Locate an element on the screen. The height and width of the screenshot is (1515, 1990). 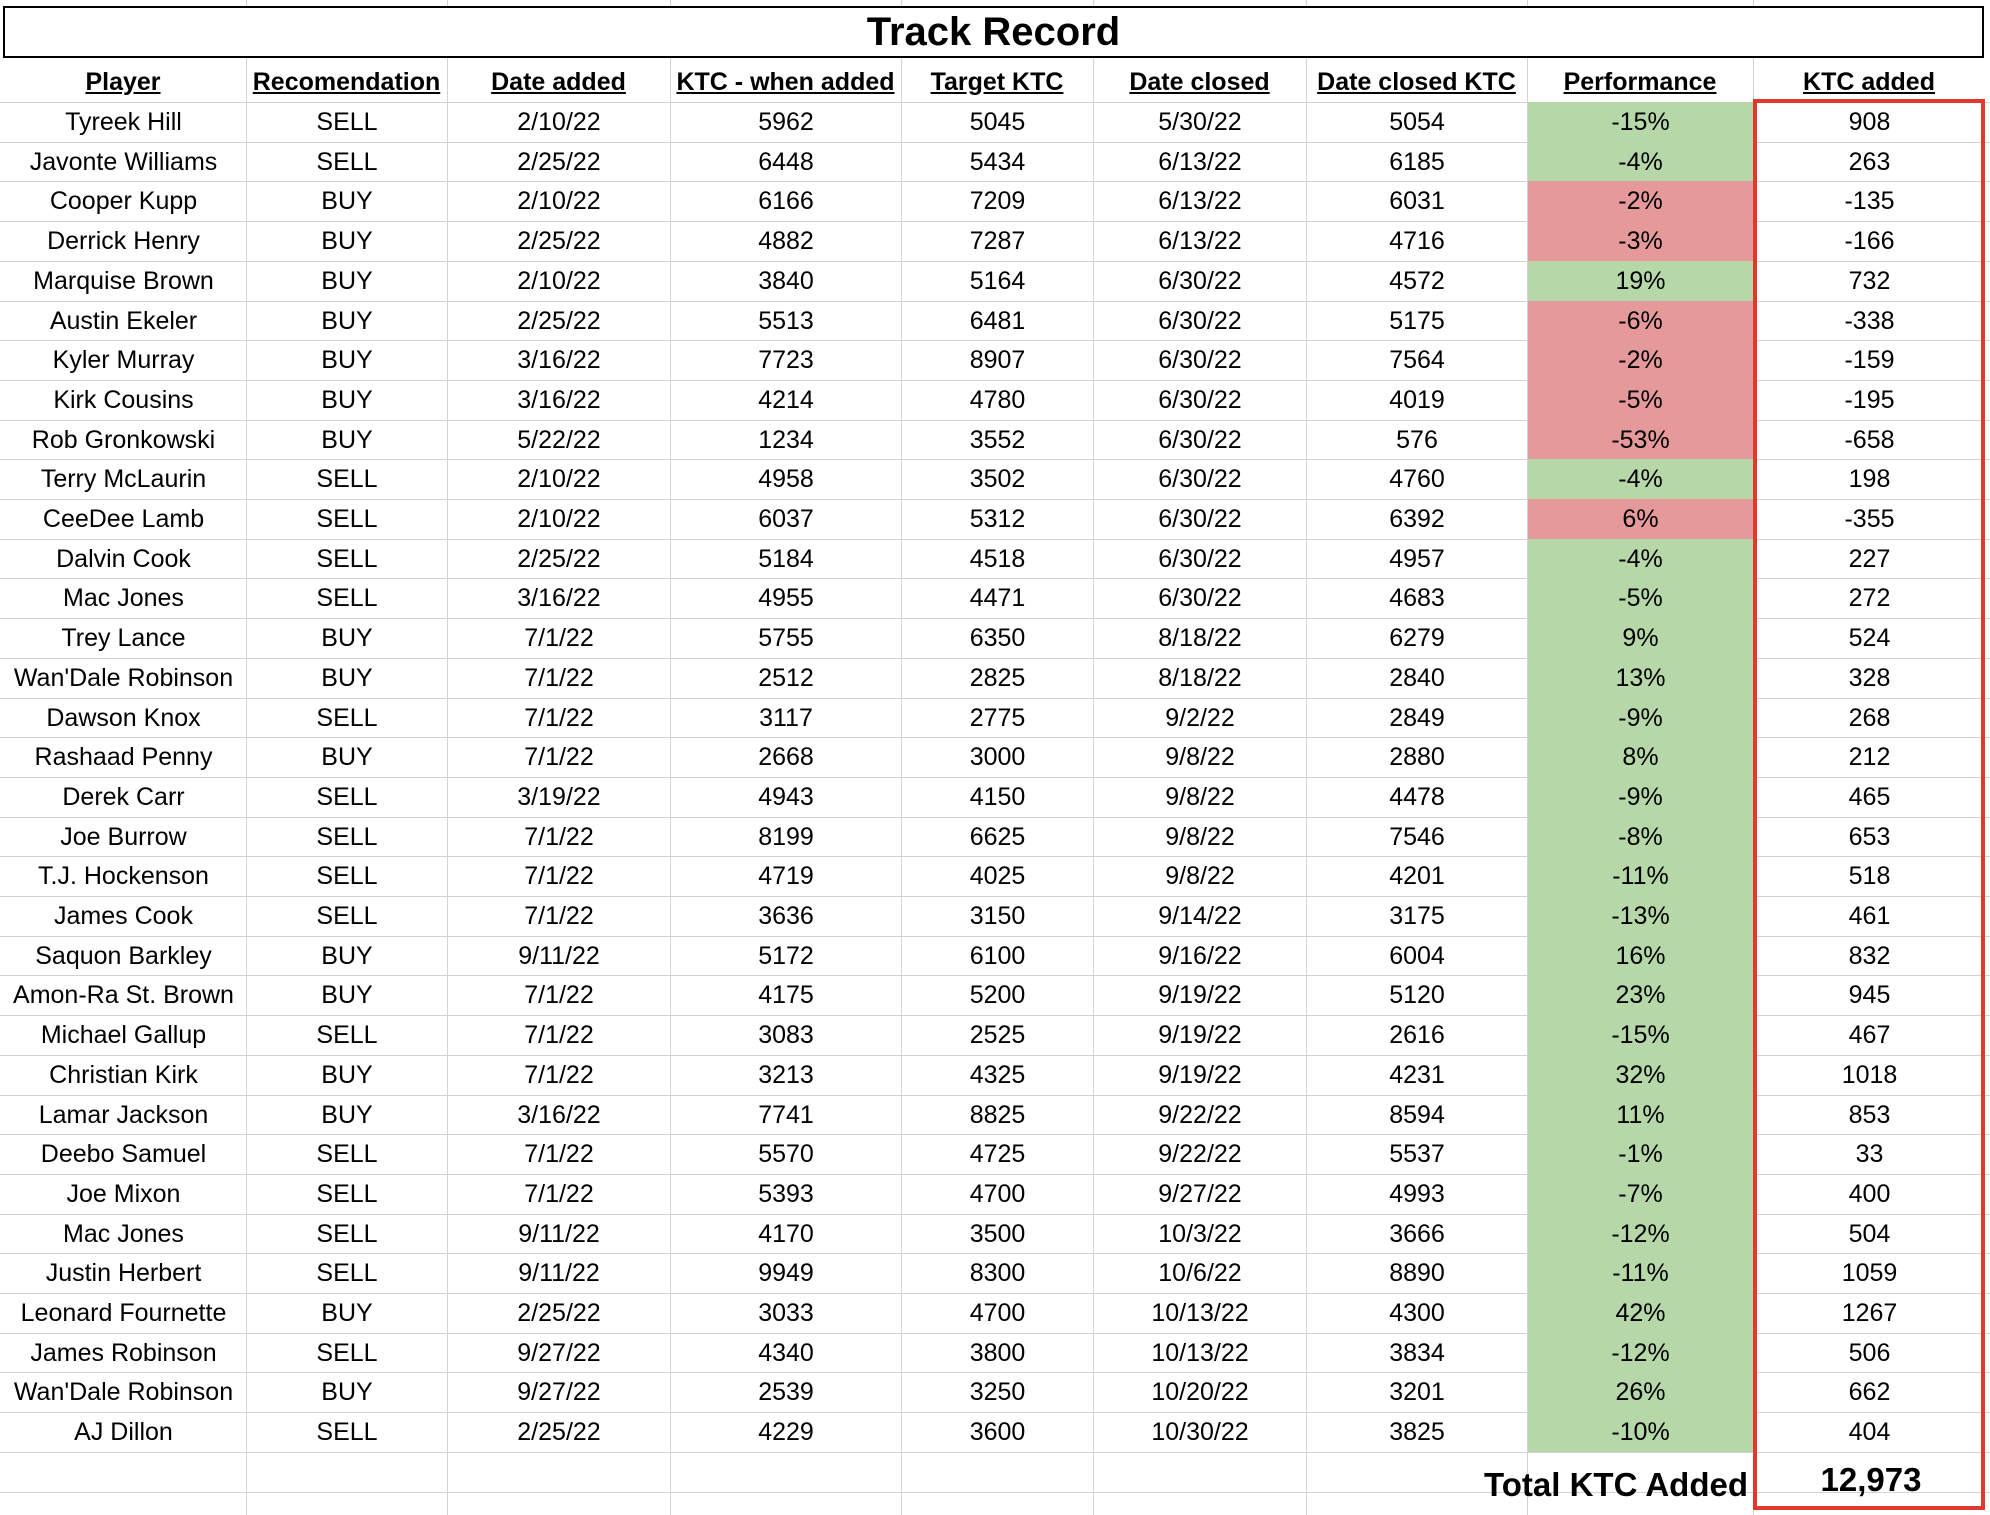
date-closed-ktc-cell: 5120 is located at coordinates (1417, 994).